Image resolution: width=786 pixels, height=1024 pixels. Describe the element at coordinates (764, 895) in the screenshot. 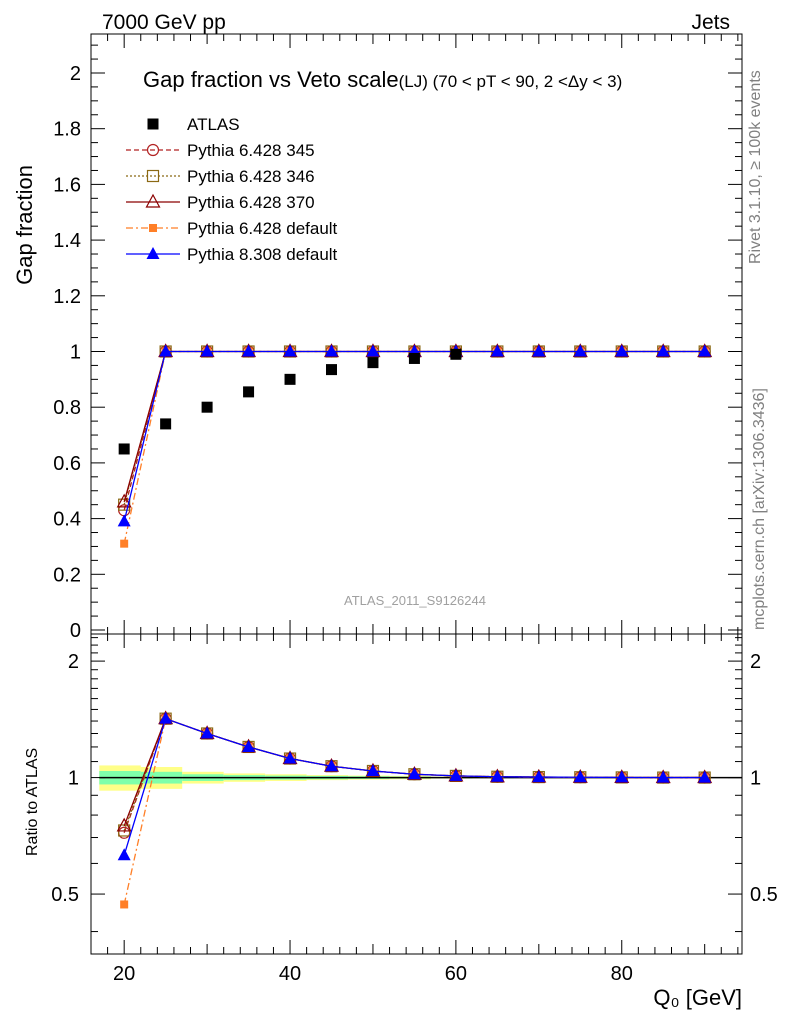

I see `ratio-y-tick-label-right: 0.5` at that location.